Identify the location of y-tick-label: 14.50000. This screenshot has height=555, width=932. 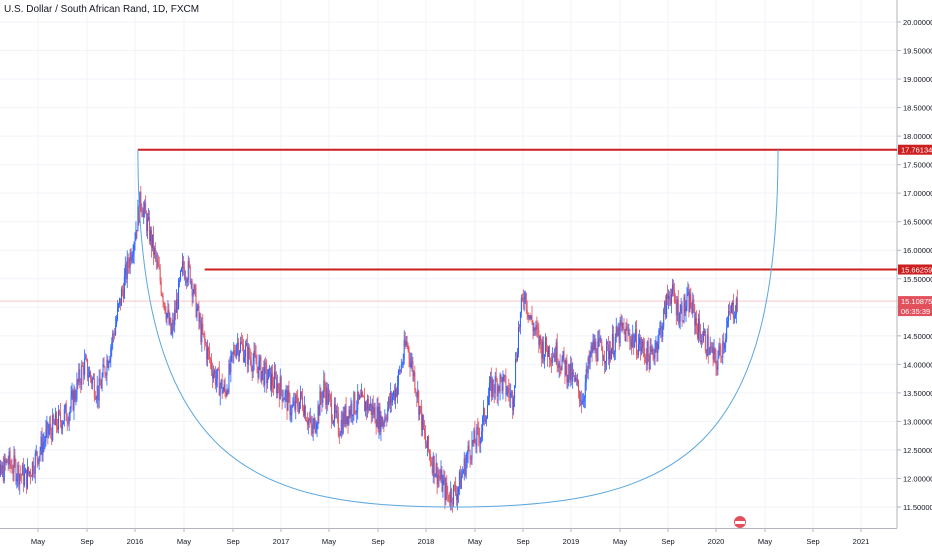
(917, 336).